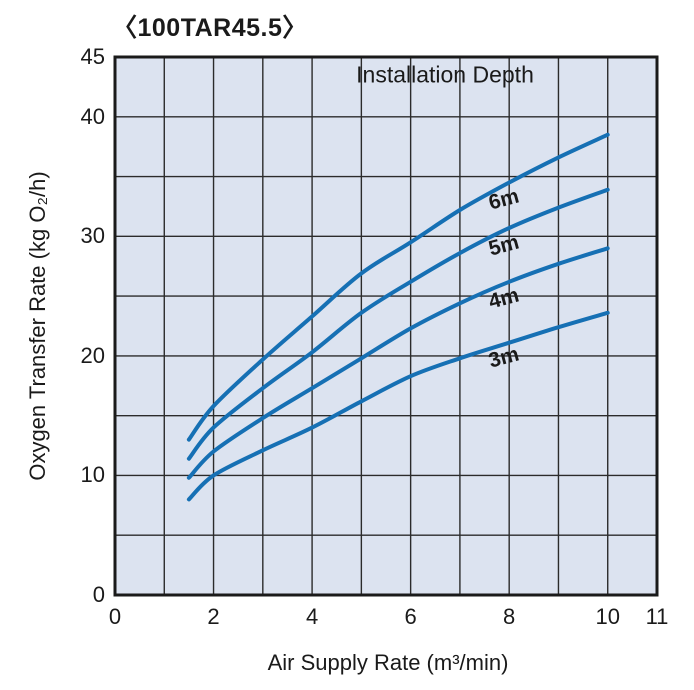 The height and width of the screenshot is (690, 694). I want to click on y-tick-label-30: 30, so click(92, 236).